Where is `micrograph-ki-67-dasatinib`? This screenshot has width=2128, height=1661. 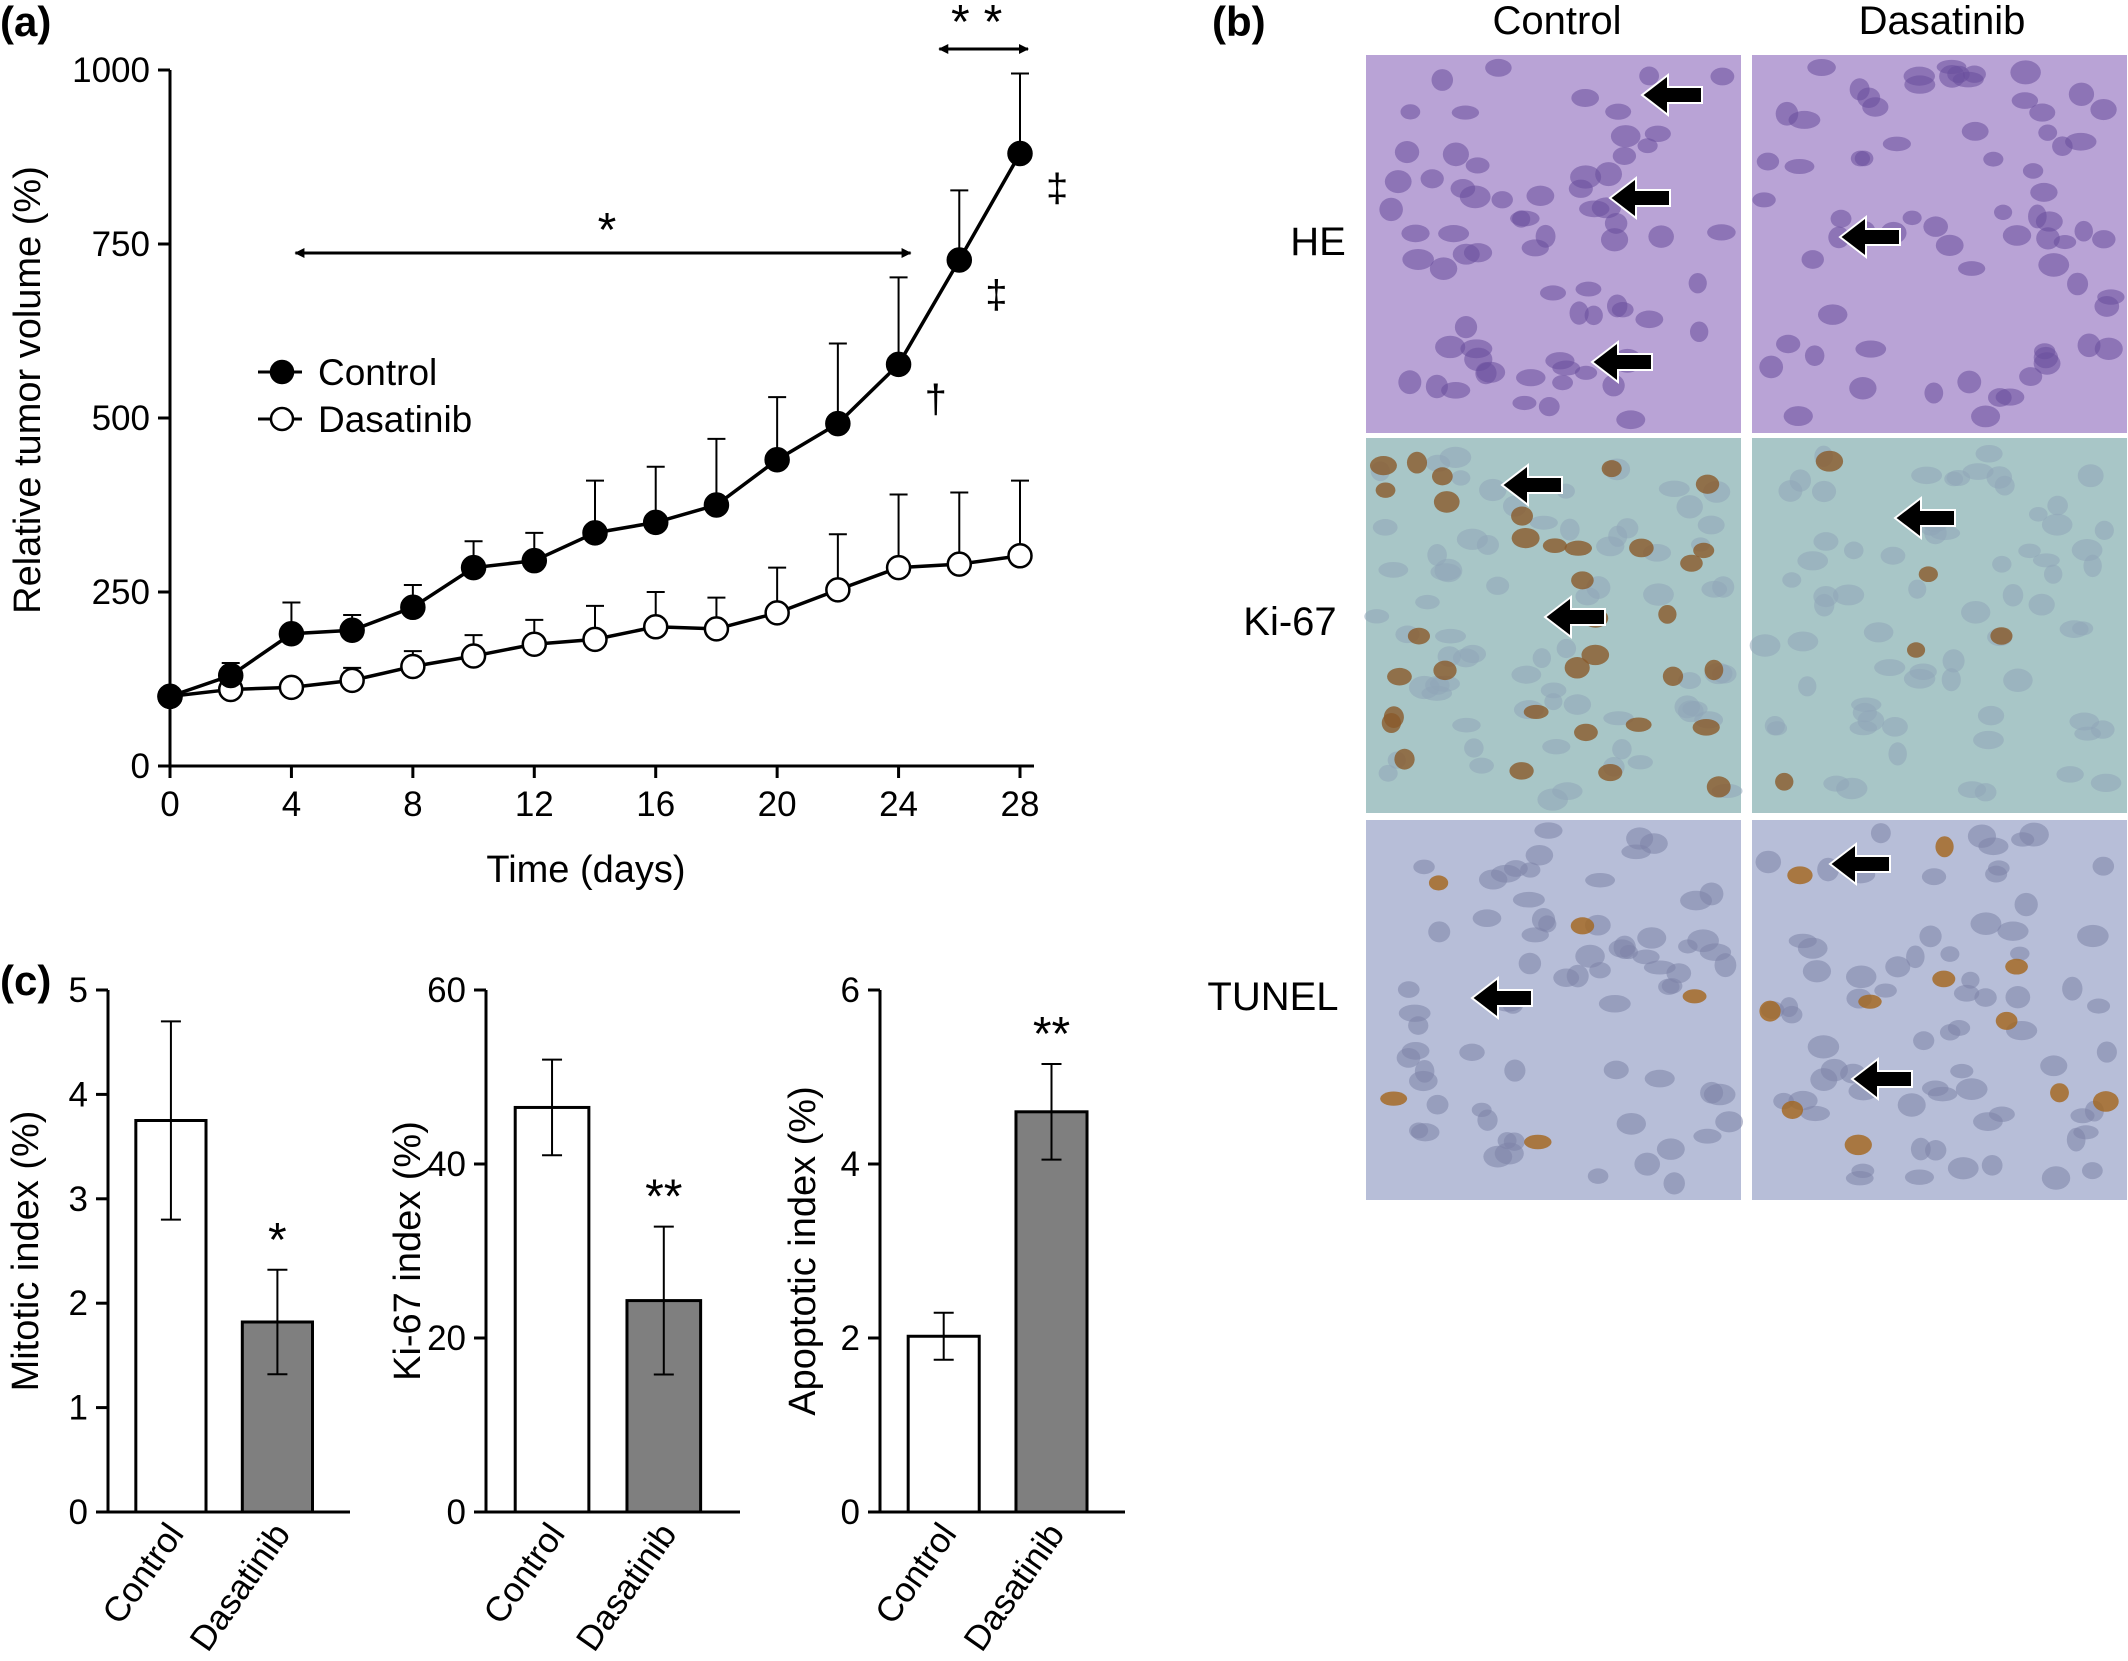 micrograph-ki-67-dasatinib is located at coordinates (1938, 625).